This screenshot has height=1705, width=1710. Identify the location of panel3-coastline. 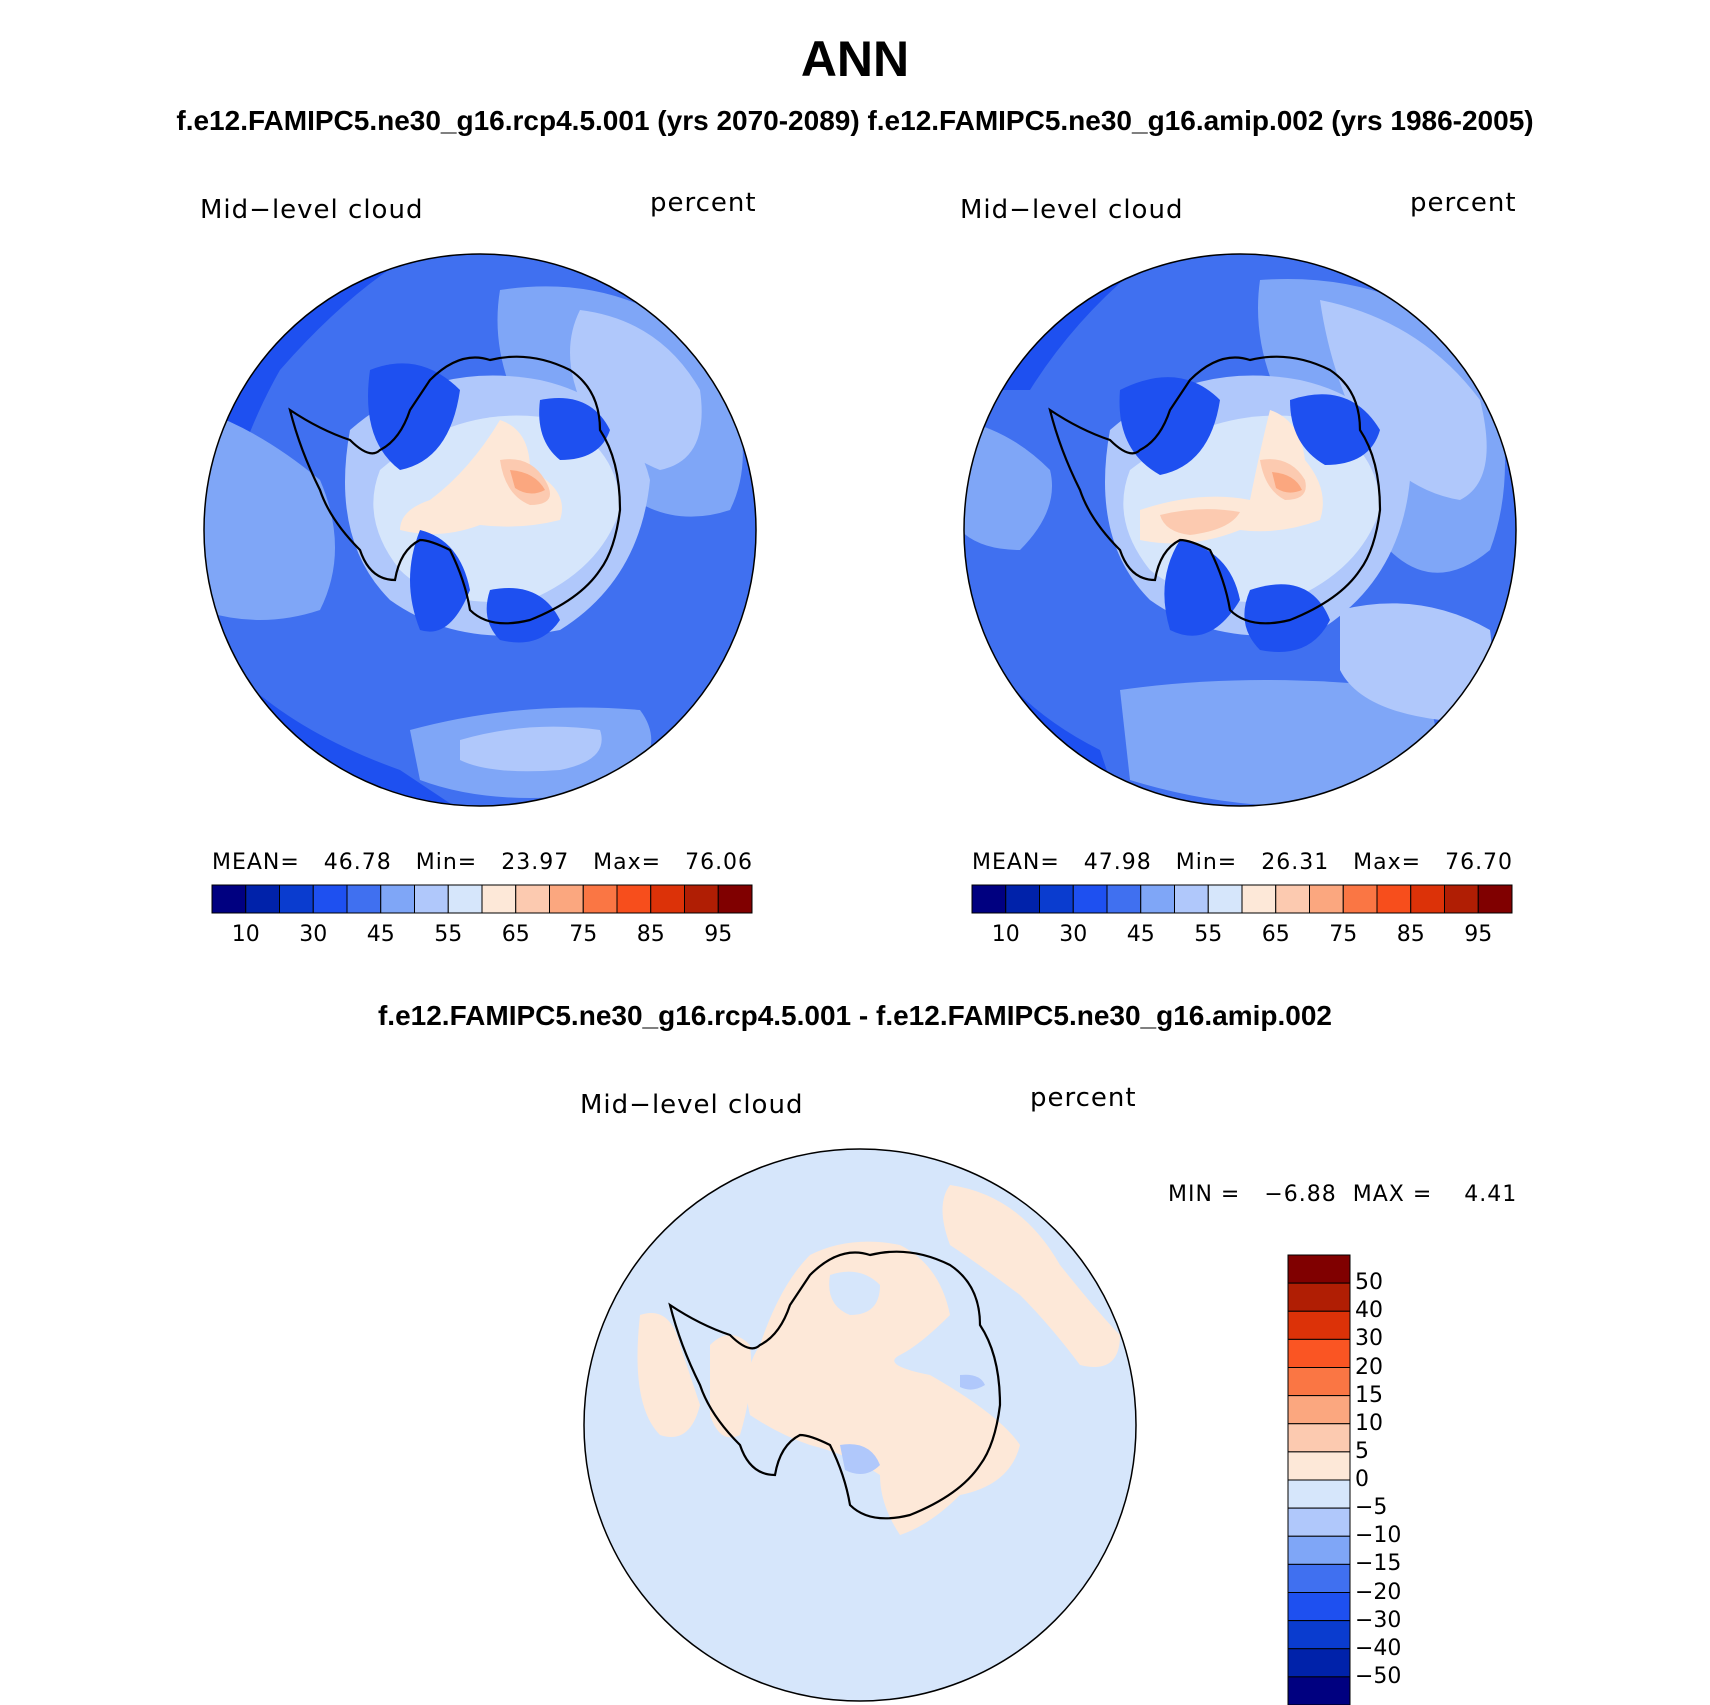
(835, 1385).